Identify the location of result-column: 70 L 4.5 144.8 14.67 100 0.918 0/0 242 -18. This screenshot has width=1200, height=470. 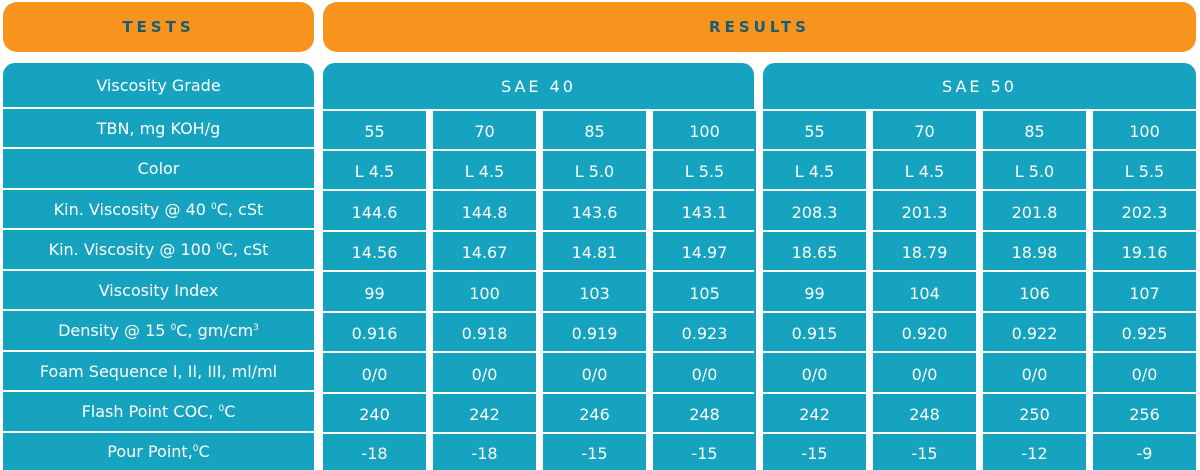
(484, 290).